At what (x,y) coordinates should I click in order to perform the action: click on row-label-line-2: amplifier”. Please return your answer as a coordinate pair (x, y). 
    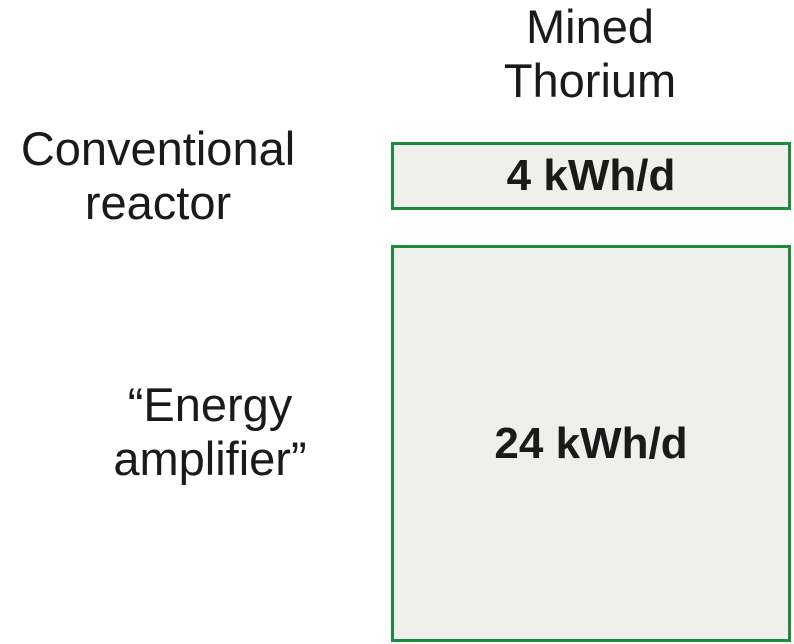
    Looking at the image, I should click on (210, 458).